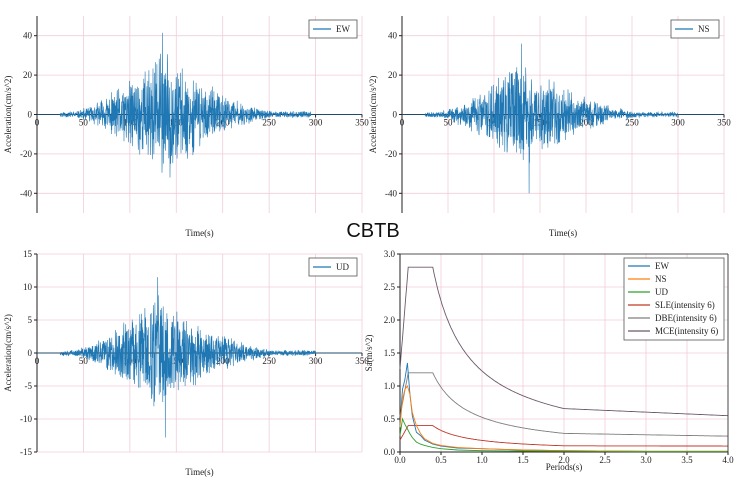 This screenshot has width=746, height=499. What do you see at coordinates (728, 460) in the screenshot?
I see `x-tick-label: 4.0` at bounding box center [728, 460].